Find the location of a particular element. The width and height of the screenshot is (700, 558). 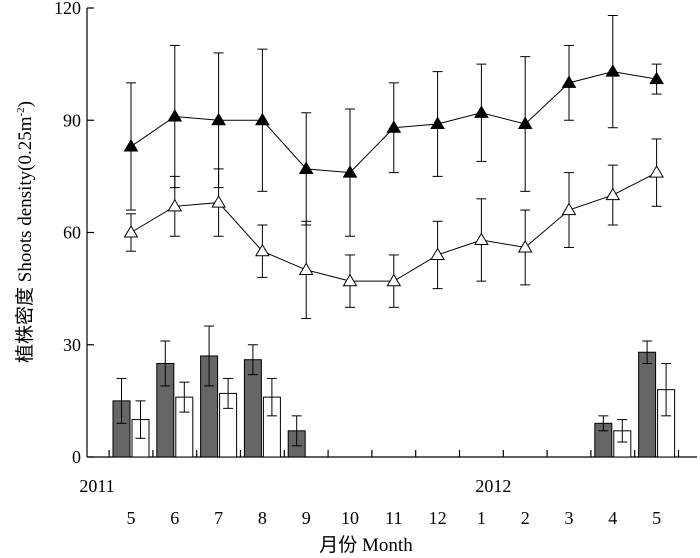

y-tick-label: 0 is located at coordinates (76, 457).